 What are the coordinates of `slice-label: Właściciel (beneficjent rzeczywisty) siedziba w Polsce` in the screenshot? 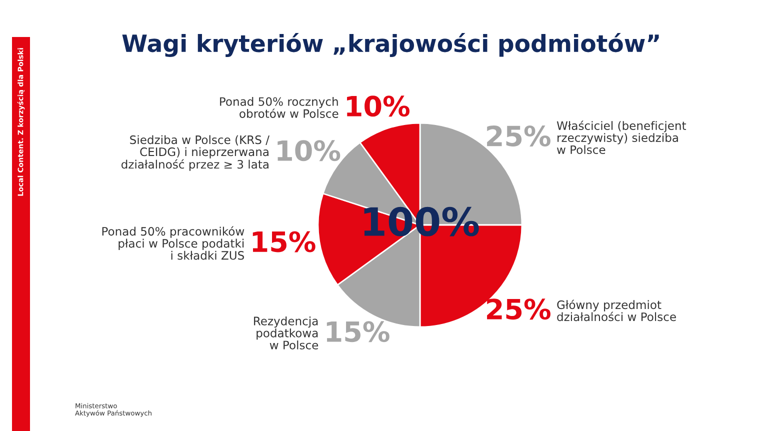 It's located at (621, 137).